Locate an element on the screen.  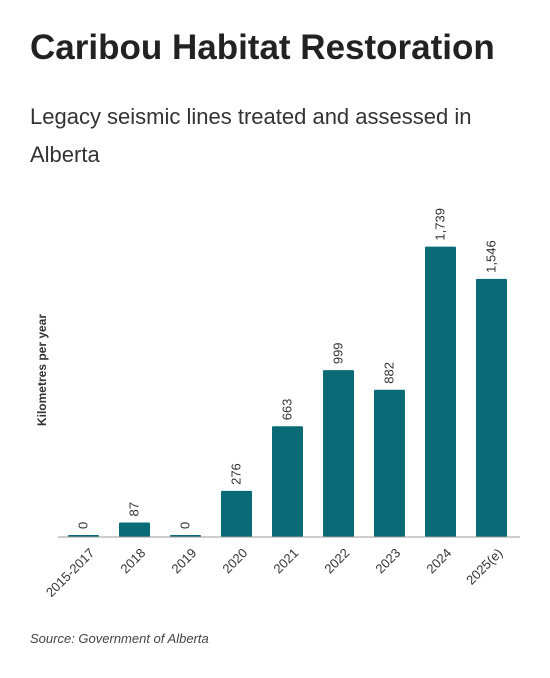
value-label: 1,739 is located at coordinates (440, 224).